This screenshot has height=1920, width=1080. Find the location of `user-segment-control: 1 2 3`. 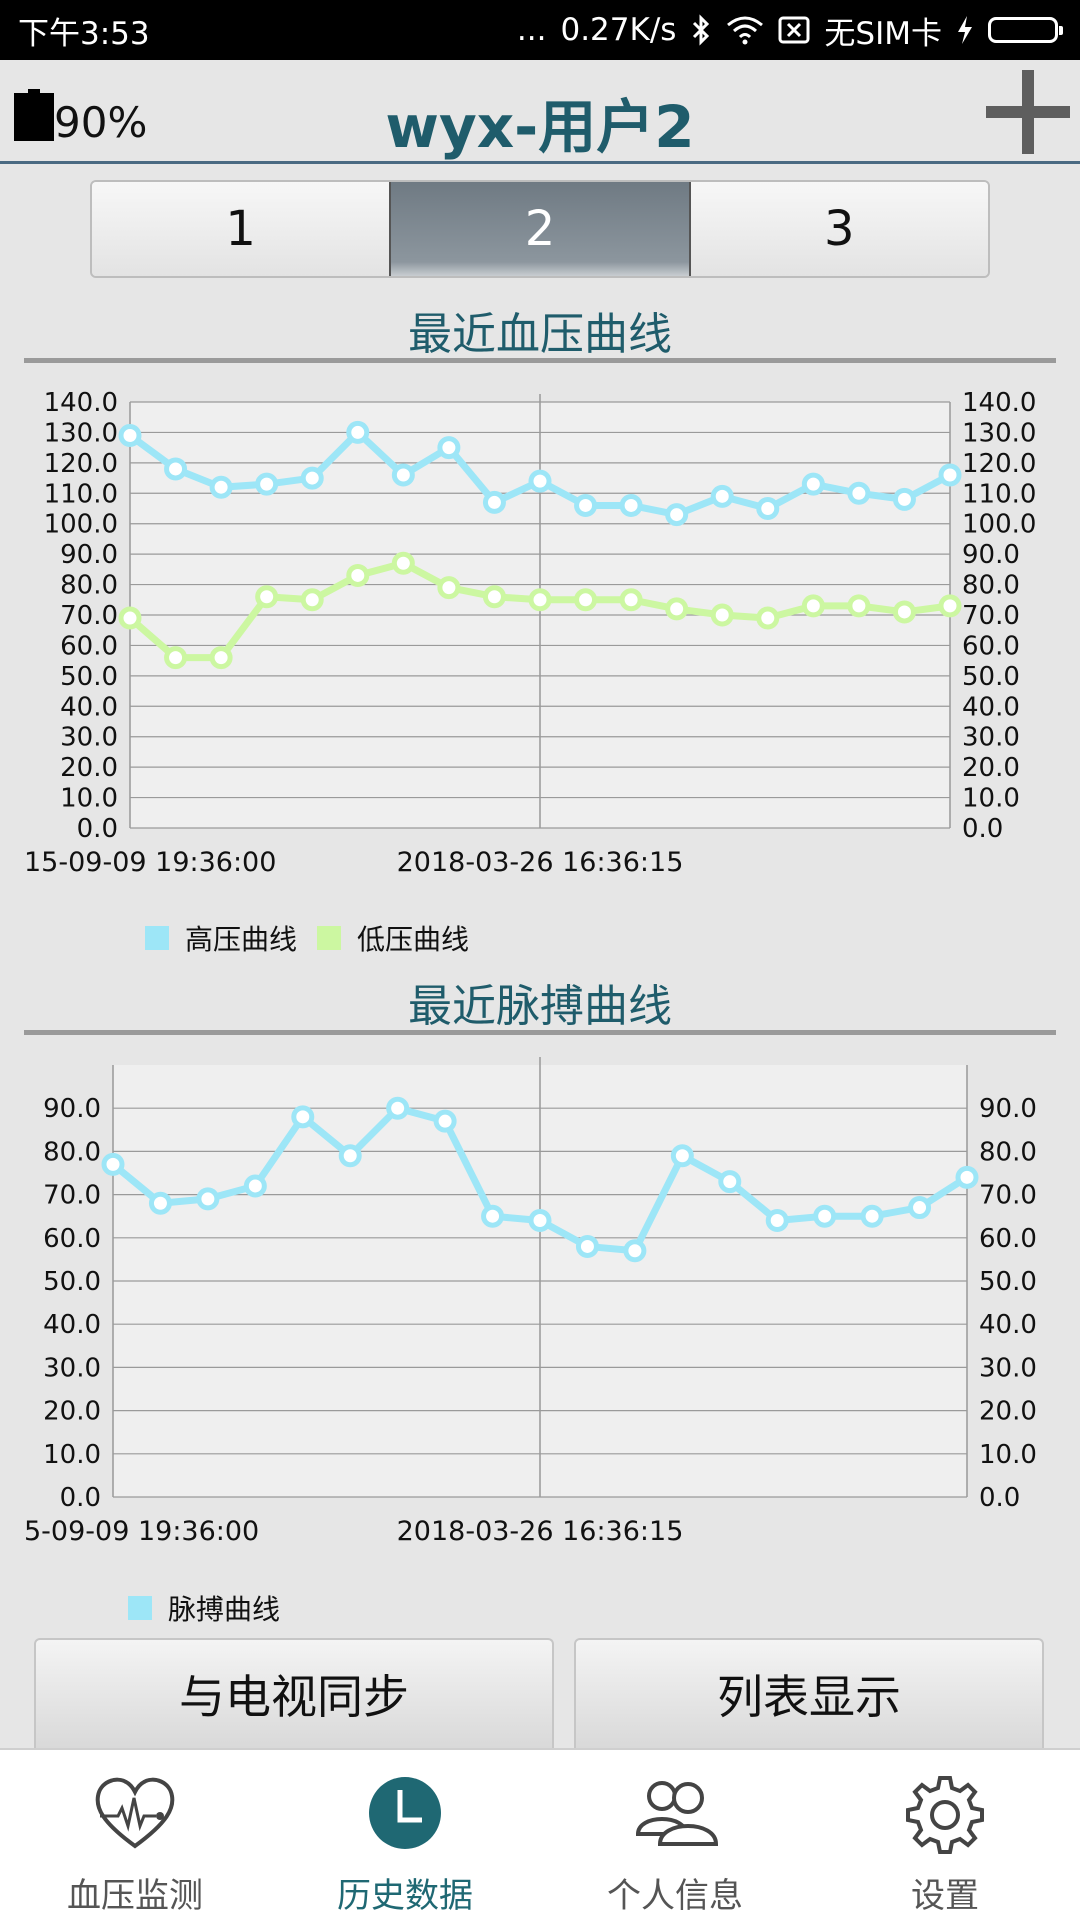

user-segment-control: 1 2 3 is located at coordinates (540, 229).